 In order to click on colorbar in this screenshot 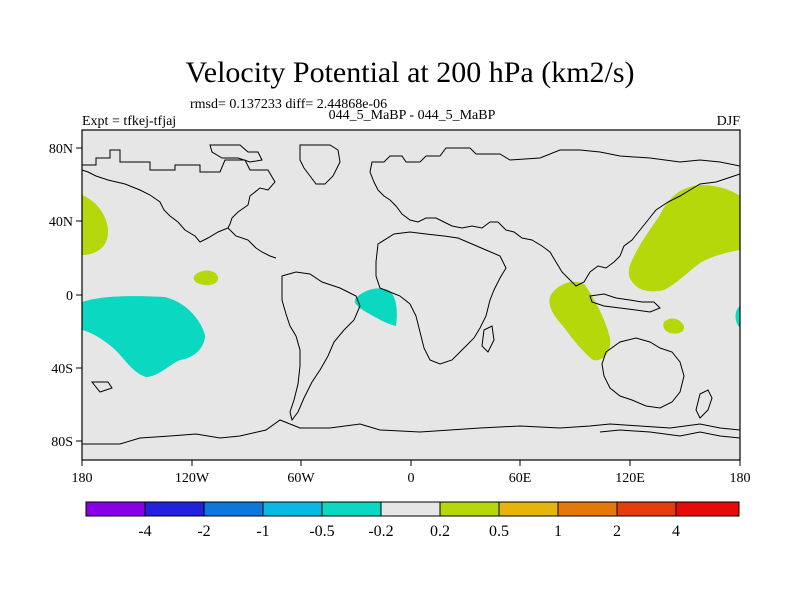, I will do `click(412, 509)`.